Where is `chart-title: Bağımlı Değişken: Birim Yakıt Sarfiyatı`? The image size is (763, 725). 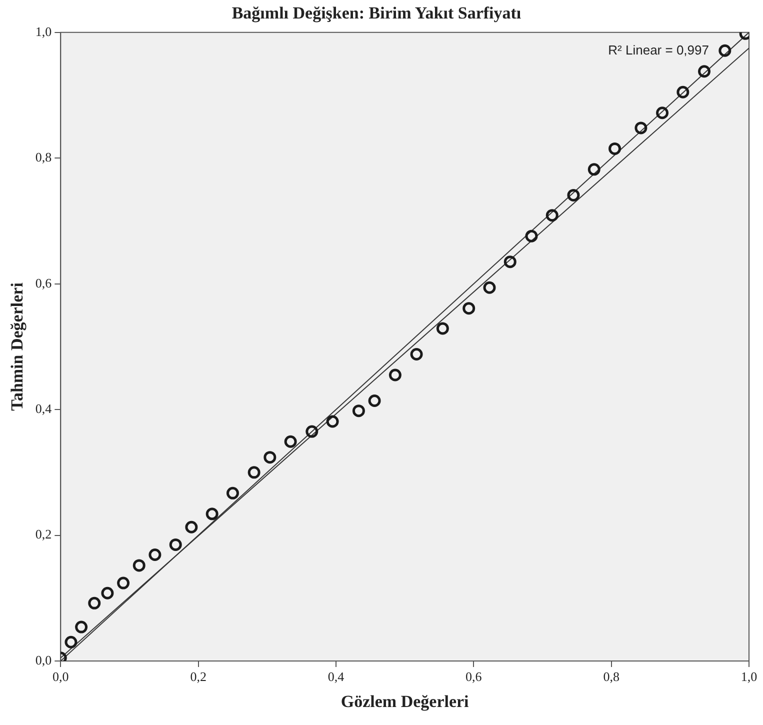 chart-title: Bağımlı Değişken: Birim Yakıt Sarfiyatı is located at coordinates (377, 13).